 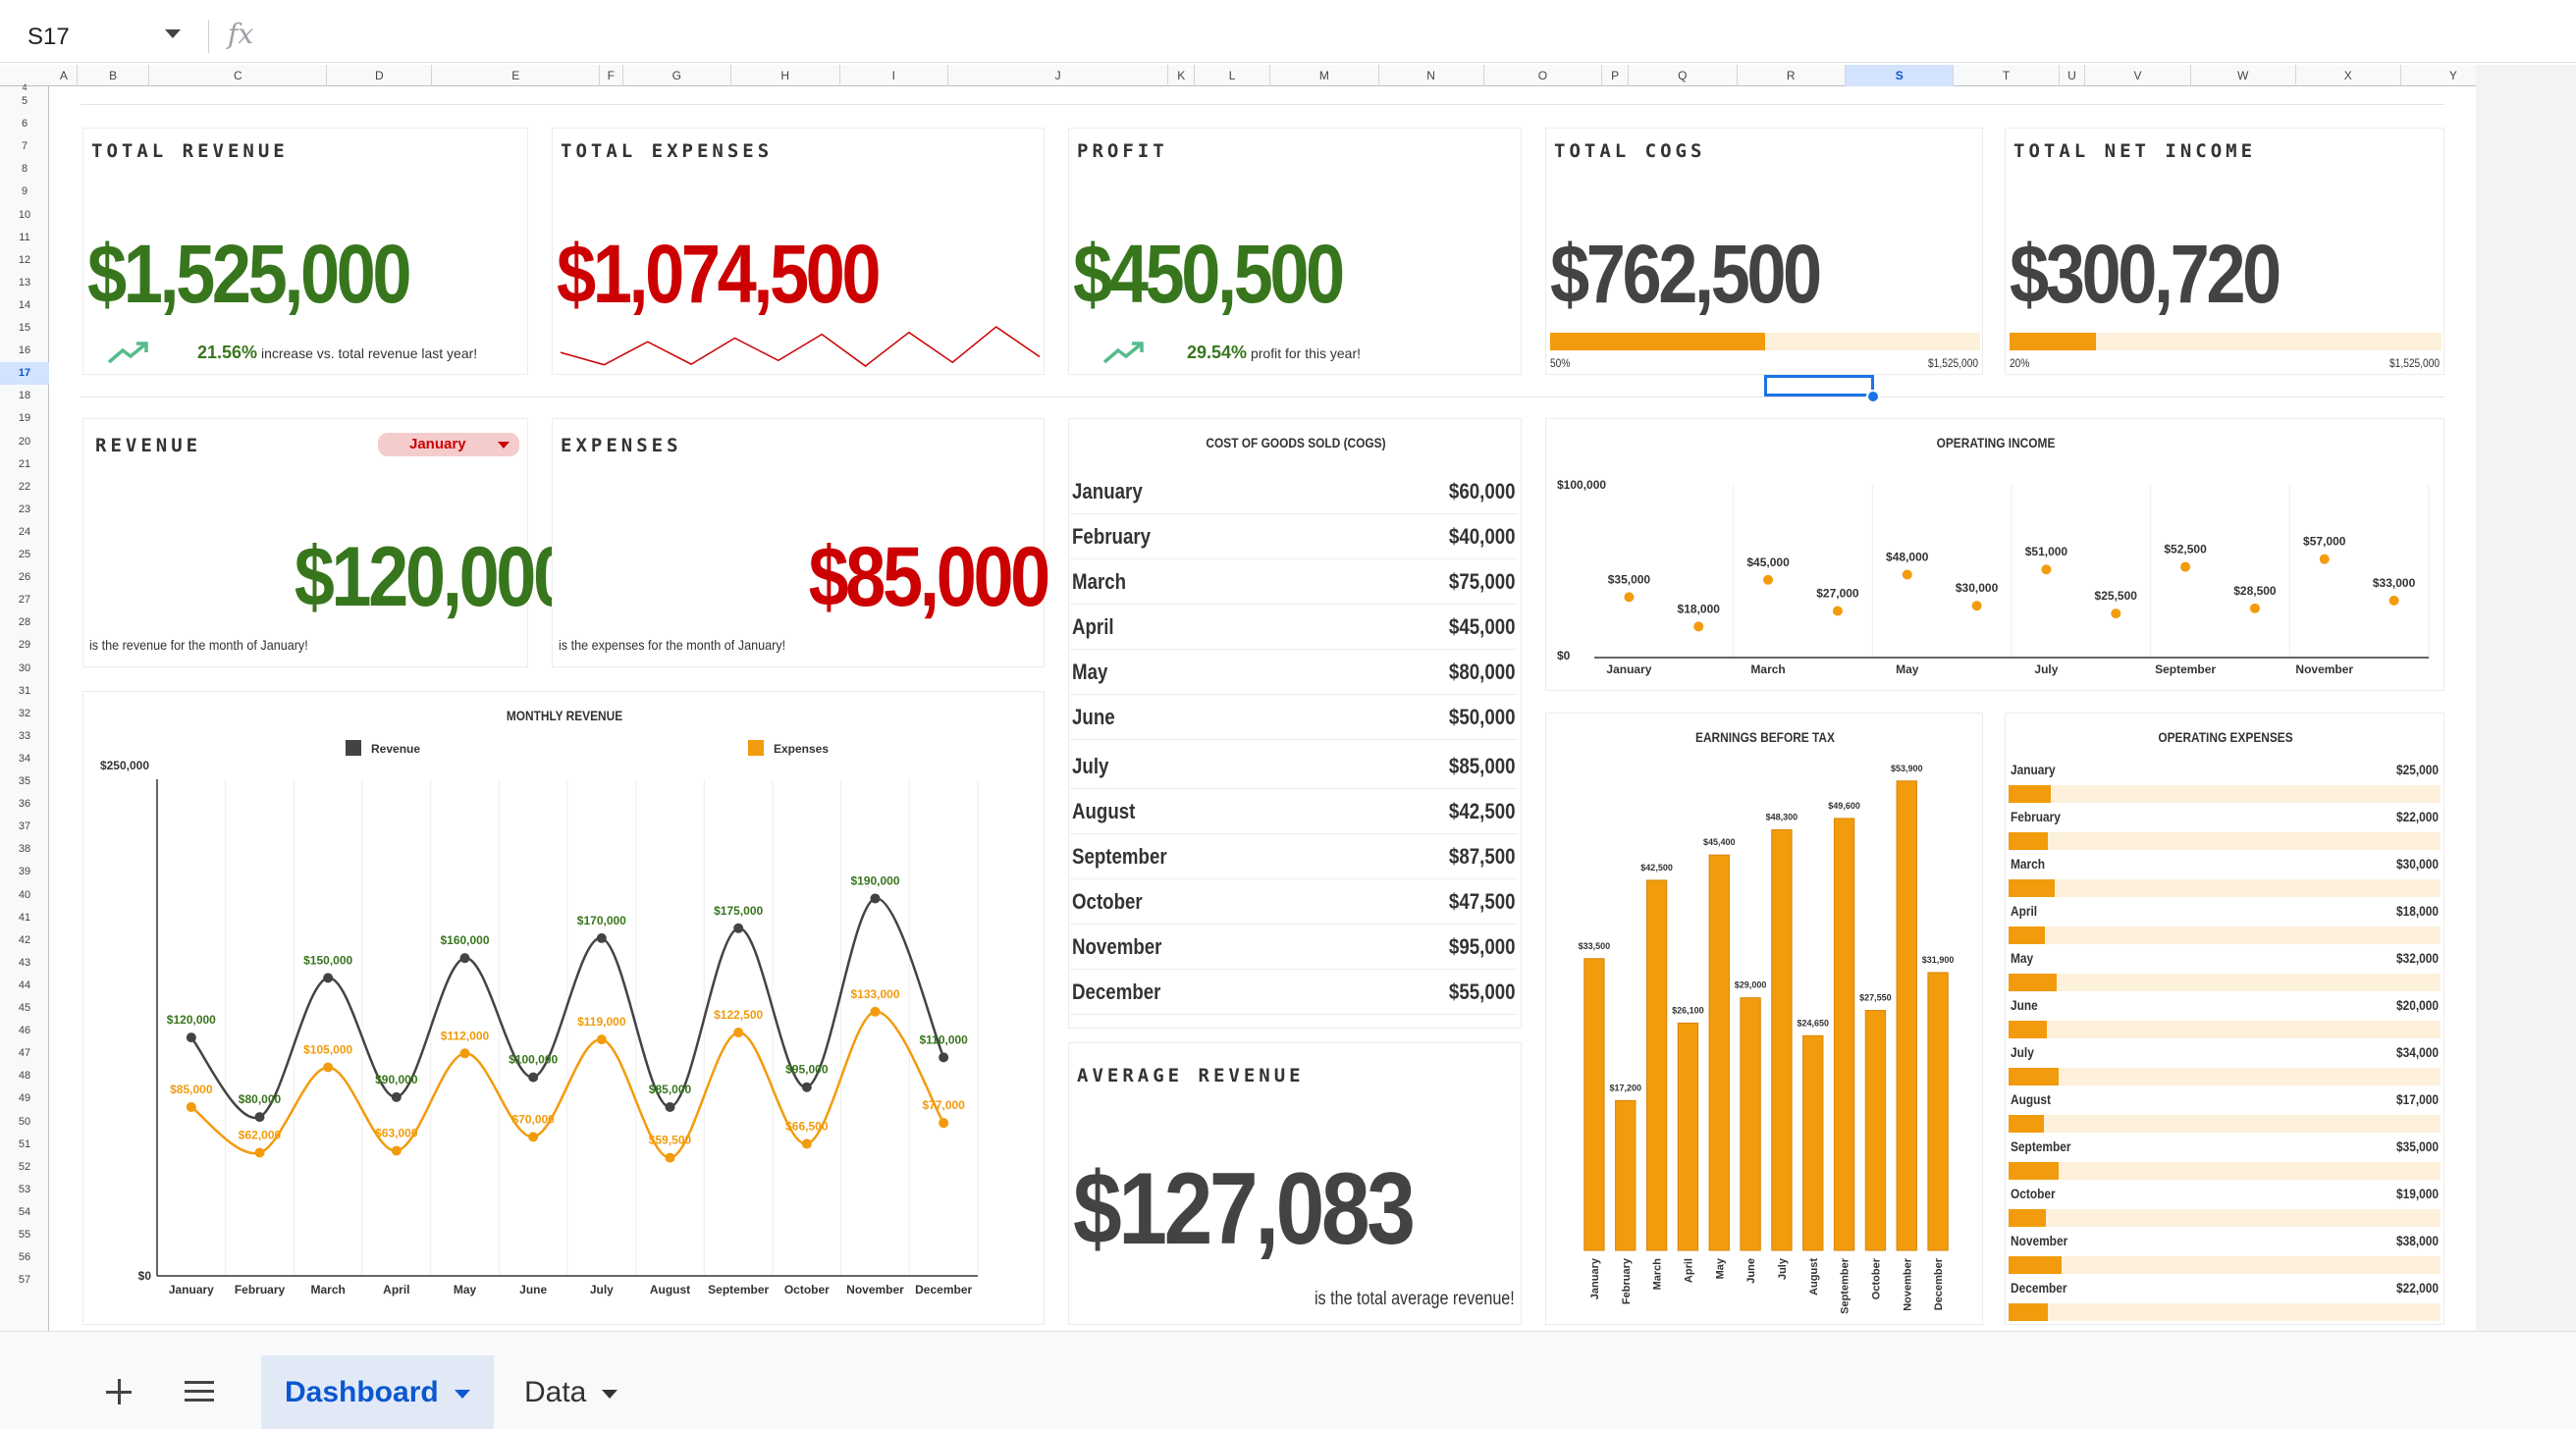 What do you see at coordinates (24, 622) in the screenshot?
I see `row-header-28: 28` at bounding box center [24, 622].